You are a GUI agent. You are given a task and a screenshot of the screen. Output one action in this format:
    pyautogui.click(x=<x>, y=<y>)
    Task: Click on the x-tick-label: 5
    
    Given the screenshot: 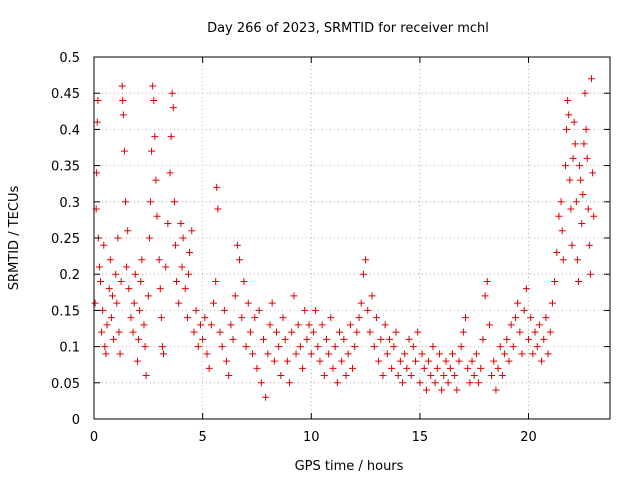 What is the action you would take?
    pyautogui.click(x=202, y=437)
    